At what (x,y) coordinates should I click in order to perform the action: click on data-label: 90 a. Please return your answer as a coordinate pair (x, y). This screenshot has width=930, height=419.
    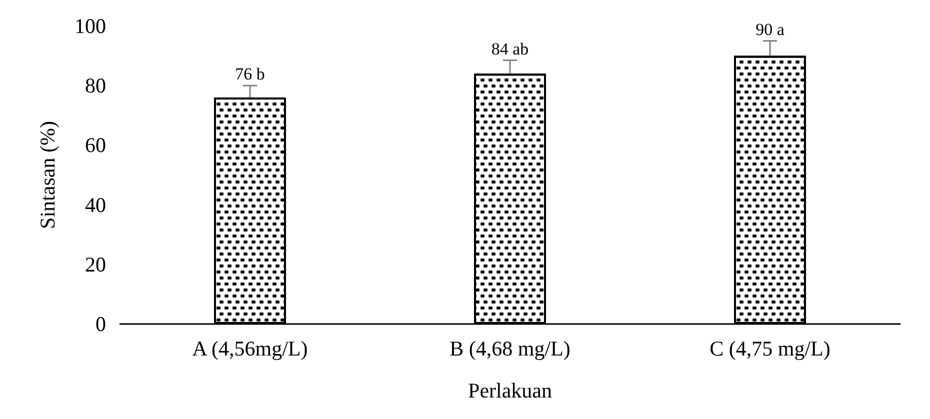
    Looking at the image, I should click on (770, 29).